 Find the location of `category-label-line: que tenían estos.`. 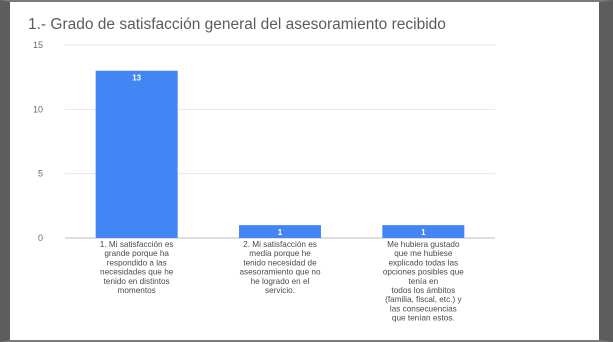

category-label-line: que tenían estos. is located at coordinates (423, 318).